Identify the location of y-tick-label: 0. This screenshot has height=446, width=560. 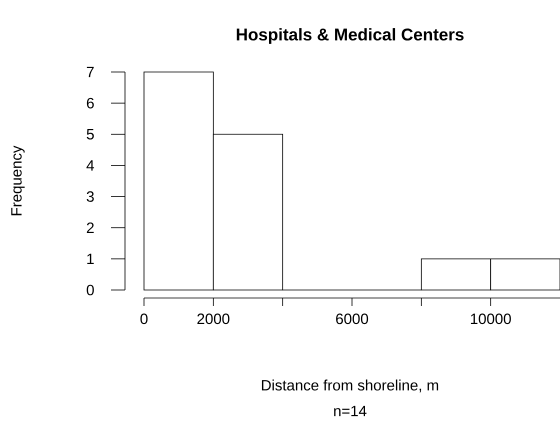
(90, 290).